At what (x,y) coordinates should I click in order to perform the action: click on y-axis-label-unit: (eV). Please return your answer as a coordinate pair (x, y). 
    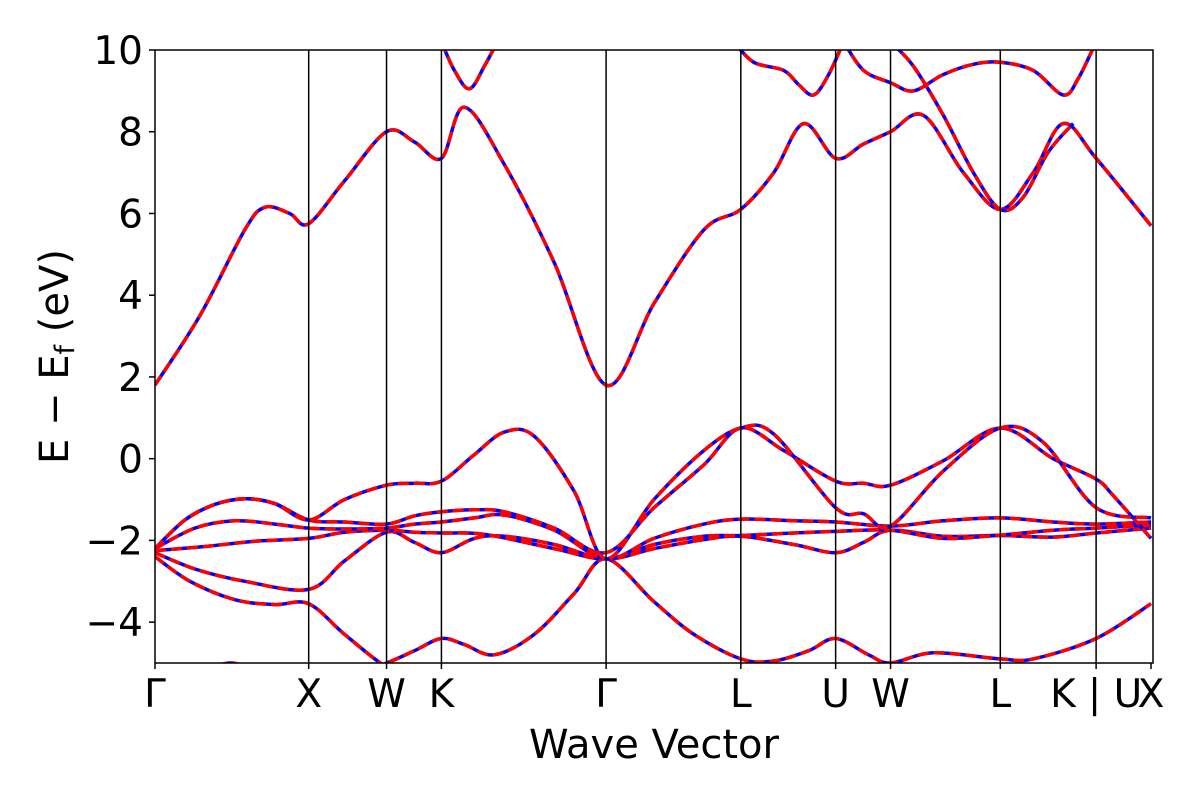
    Looking at the image, I should click on (55, 297).